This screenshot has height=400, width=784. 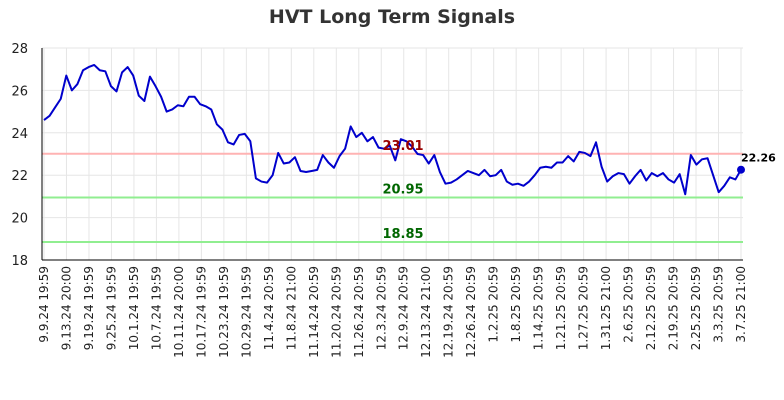 I want to click on last-point-marker, so click(x=741, y=169).